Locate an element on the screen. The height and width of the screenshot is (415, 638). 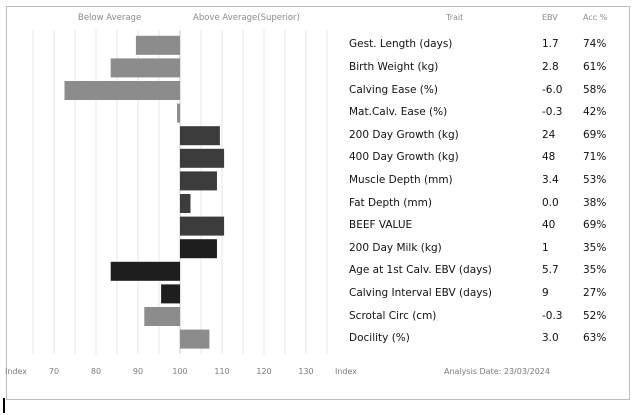
x-tick-label: 100 is located at coordinates (180, 371).